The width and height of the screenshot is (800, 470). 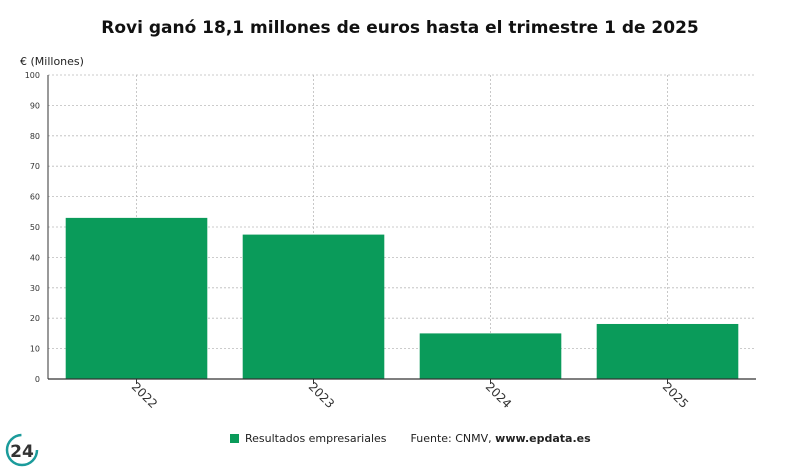 What do you see at coordinates (52, 61) in the screenshot?
I see `y-axis-unit-label: € (Millones)` at bounding box center [52, 61].